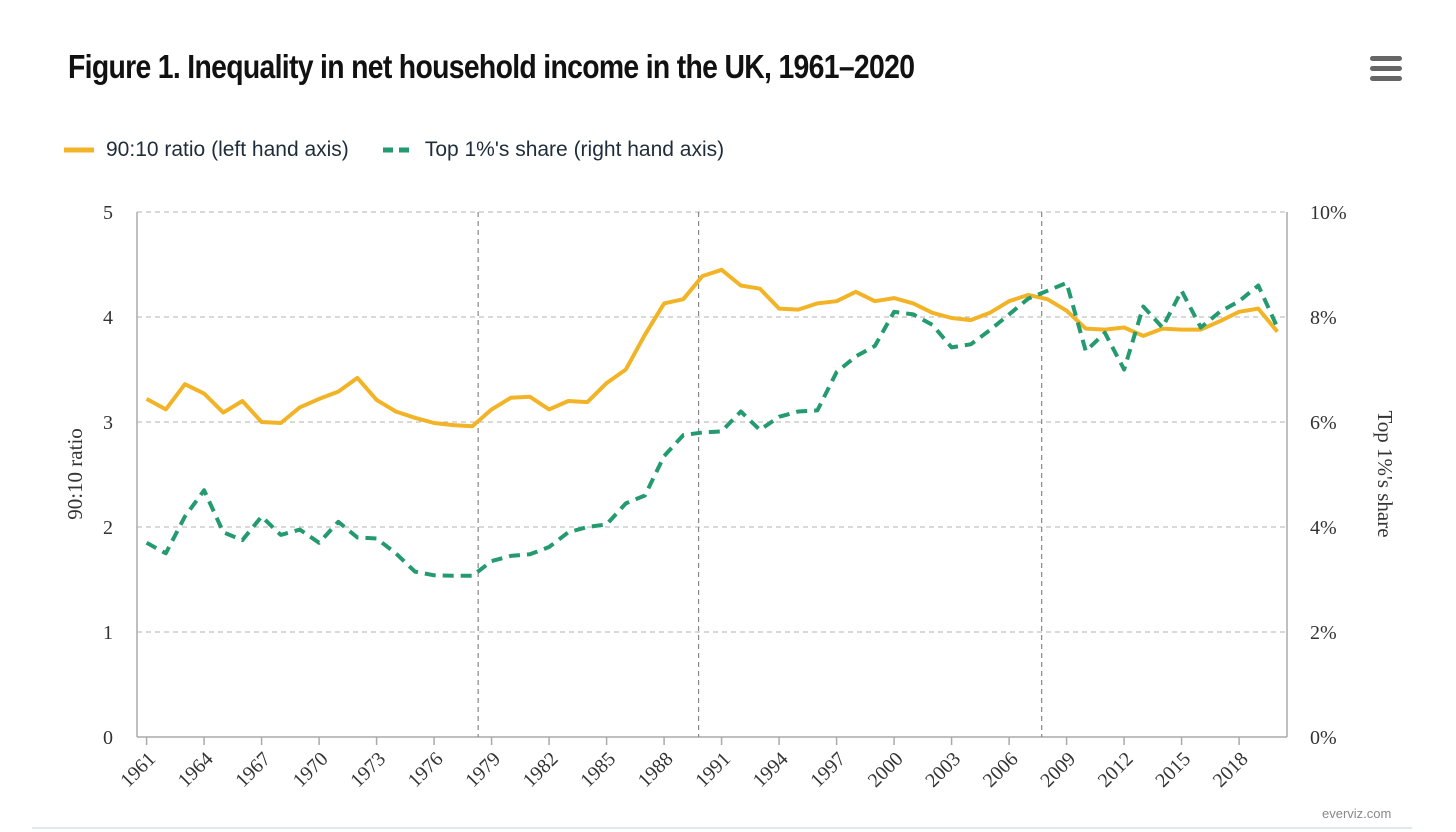  Describe the element at coordinates (108, 528) in the screenshot. I see `left-tick-2: 2` at that location.